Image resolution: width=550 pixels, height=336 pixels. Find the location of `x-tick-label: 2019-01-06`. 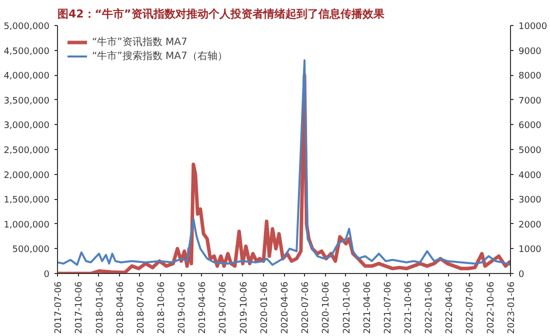

x-tick-label: 2019-01-06 is located at coordinates (183, 307).